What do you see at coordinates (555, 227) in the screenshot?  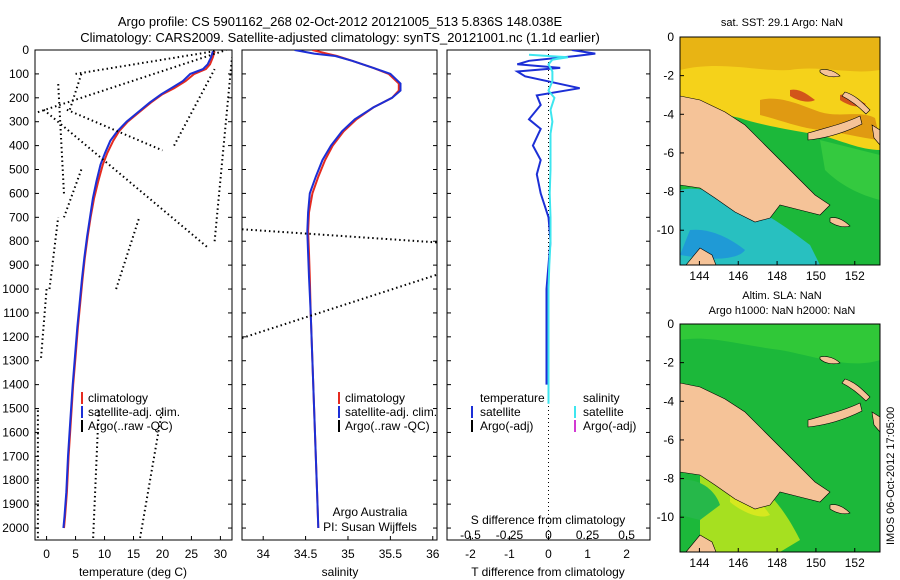 I see `difference-lines` at bounding box center [555, 227].